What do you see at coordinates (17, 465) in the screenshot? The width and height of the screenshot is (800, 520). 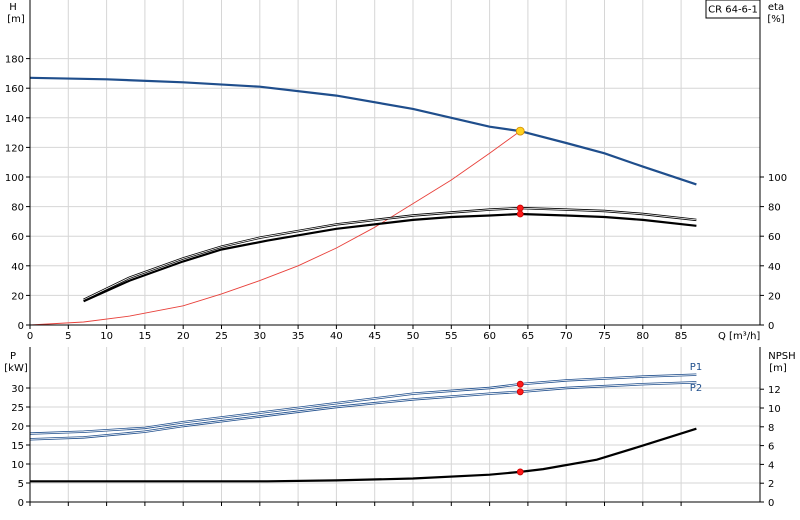 I see `lower-left-tick-label-10: 10` at bounding box center [17, 465].